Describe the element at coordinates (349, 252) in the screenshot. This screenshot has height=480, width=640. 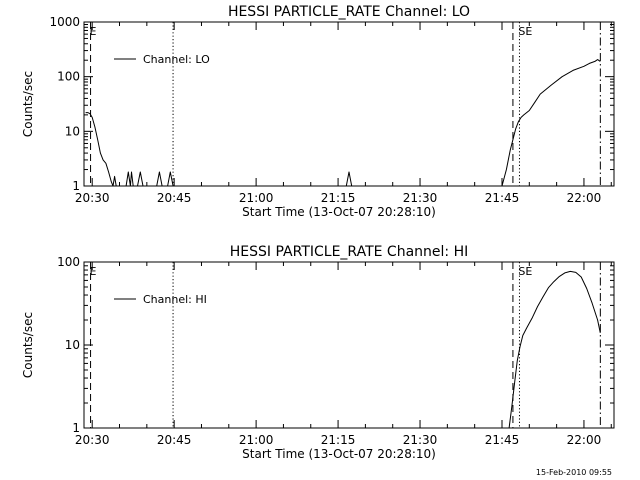
I see `chart-title: HESSI PARTICLE_RATE Channel: HI` at that location.